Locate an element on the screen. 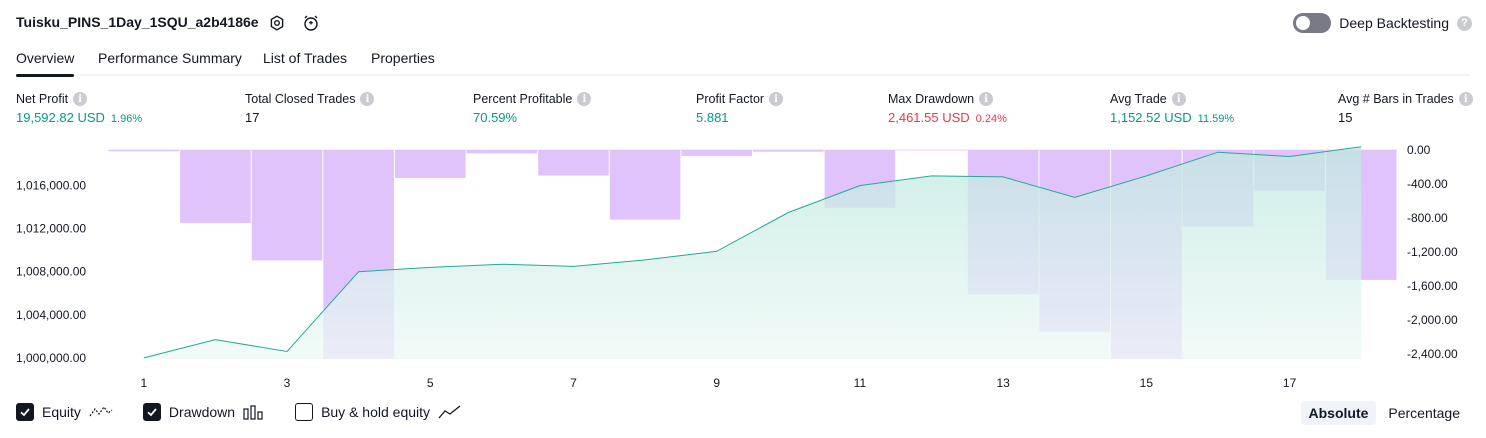  deep-backtesting-label: Deep Backtesting is located at coordinates (1394, 23).